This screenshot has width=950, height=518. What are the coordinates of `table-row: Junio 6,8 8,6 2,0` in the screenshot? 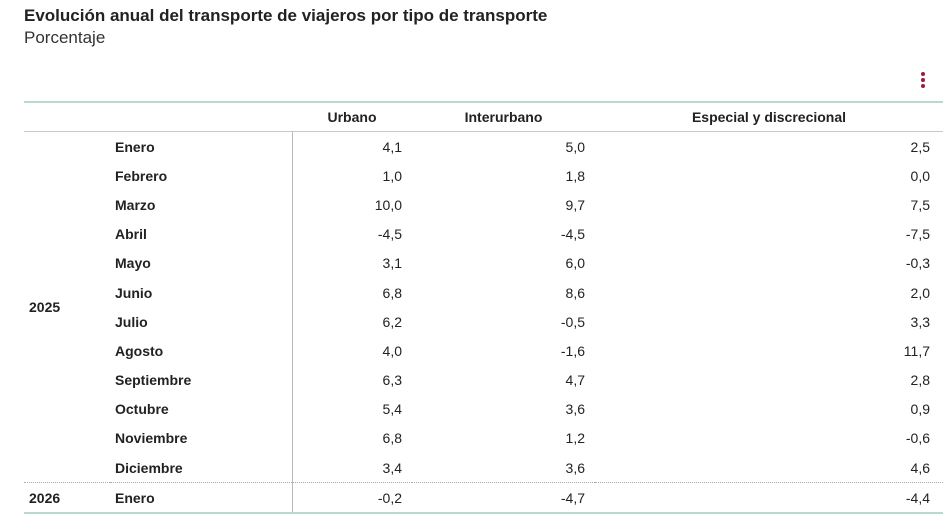 It's located at (483, 292).